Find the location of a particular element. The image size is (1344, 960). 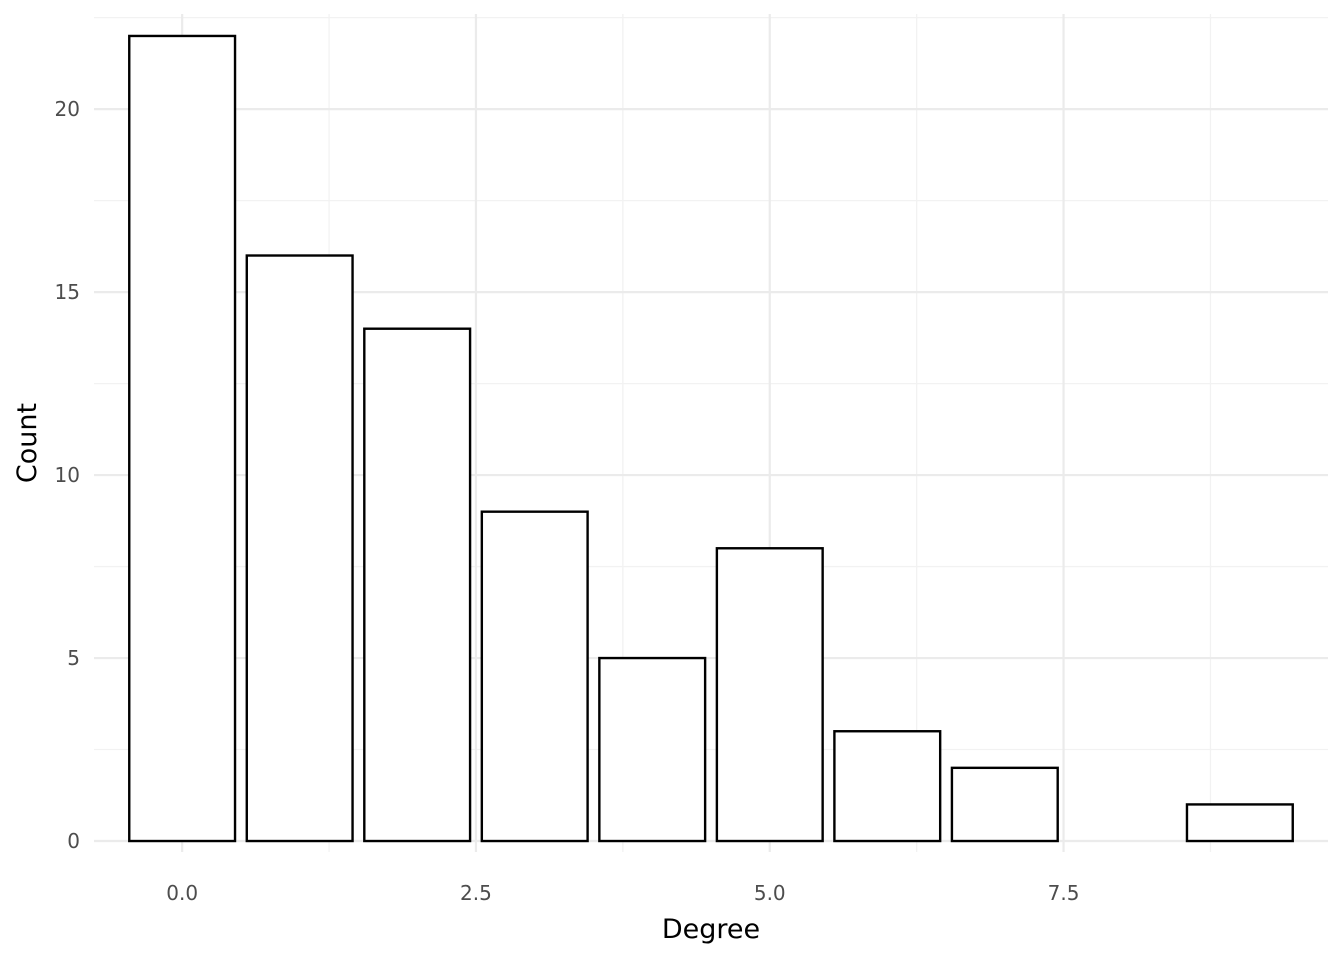

x-tick-label: 0.0 is located at coordinates (182, 893).